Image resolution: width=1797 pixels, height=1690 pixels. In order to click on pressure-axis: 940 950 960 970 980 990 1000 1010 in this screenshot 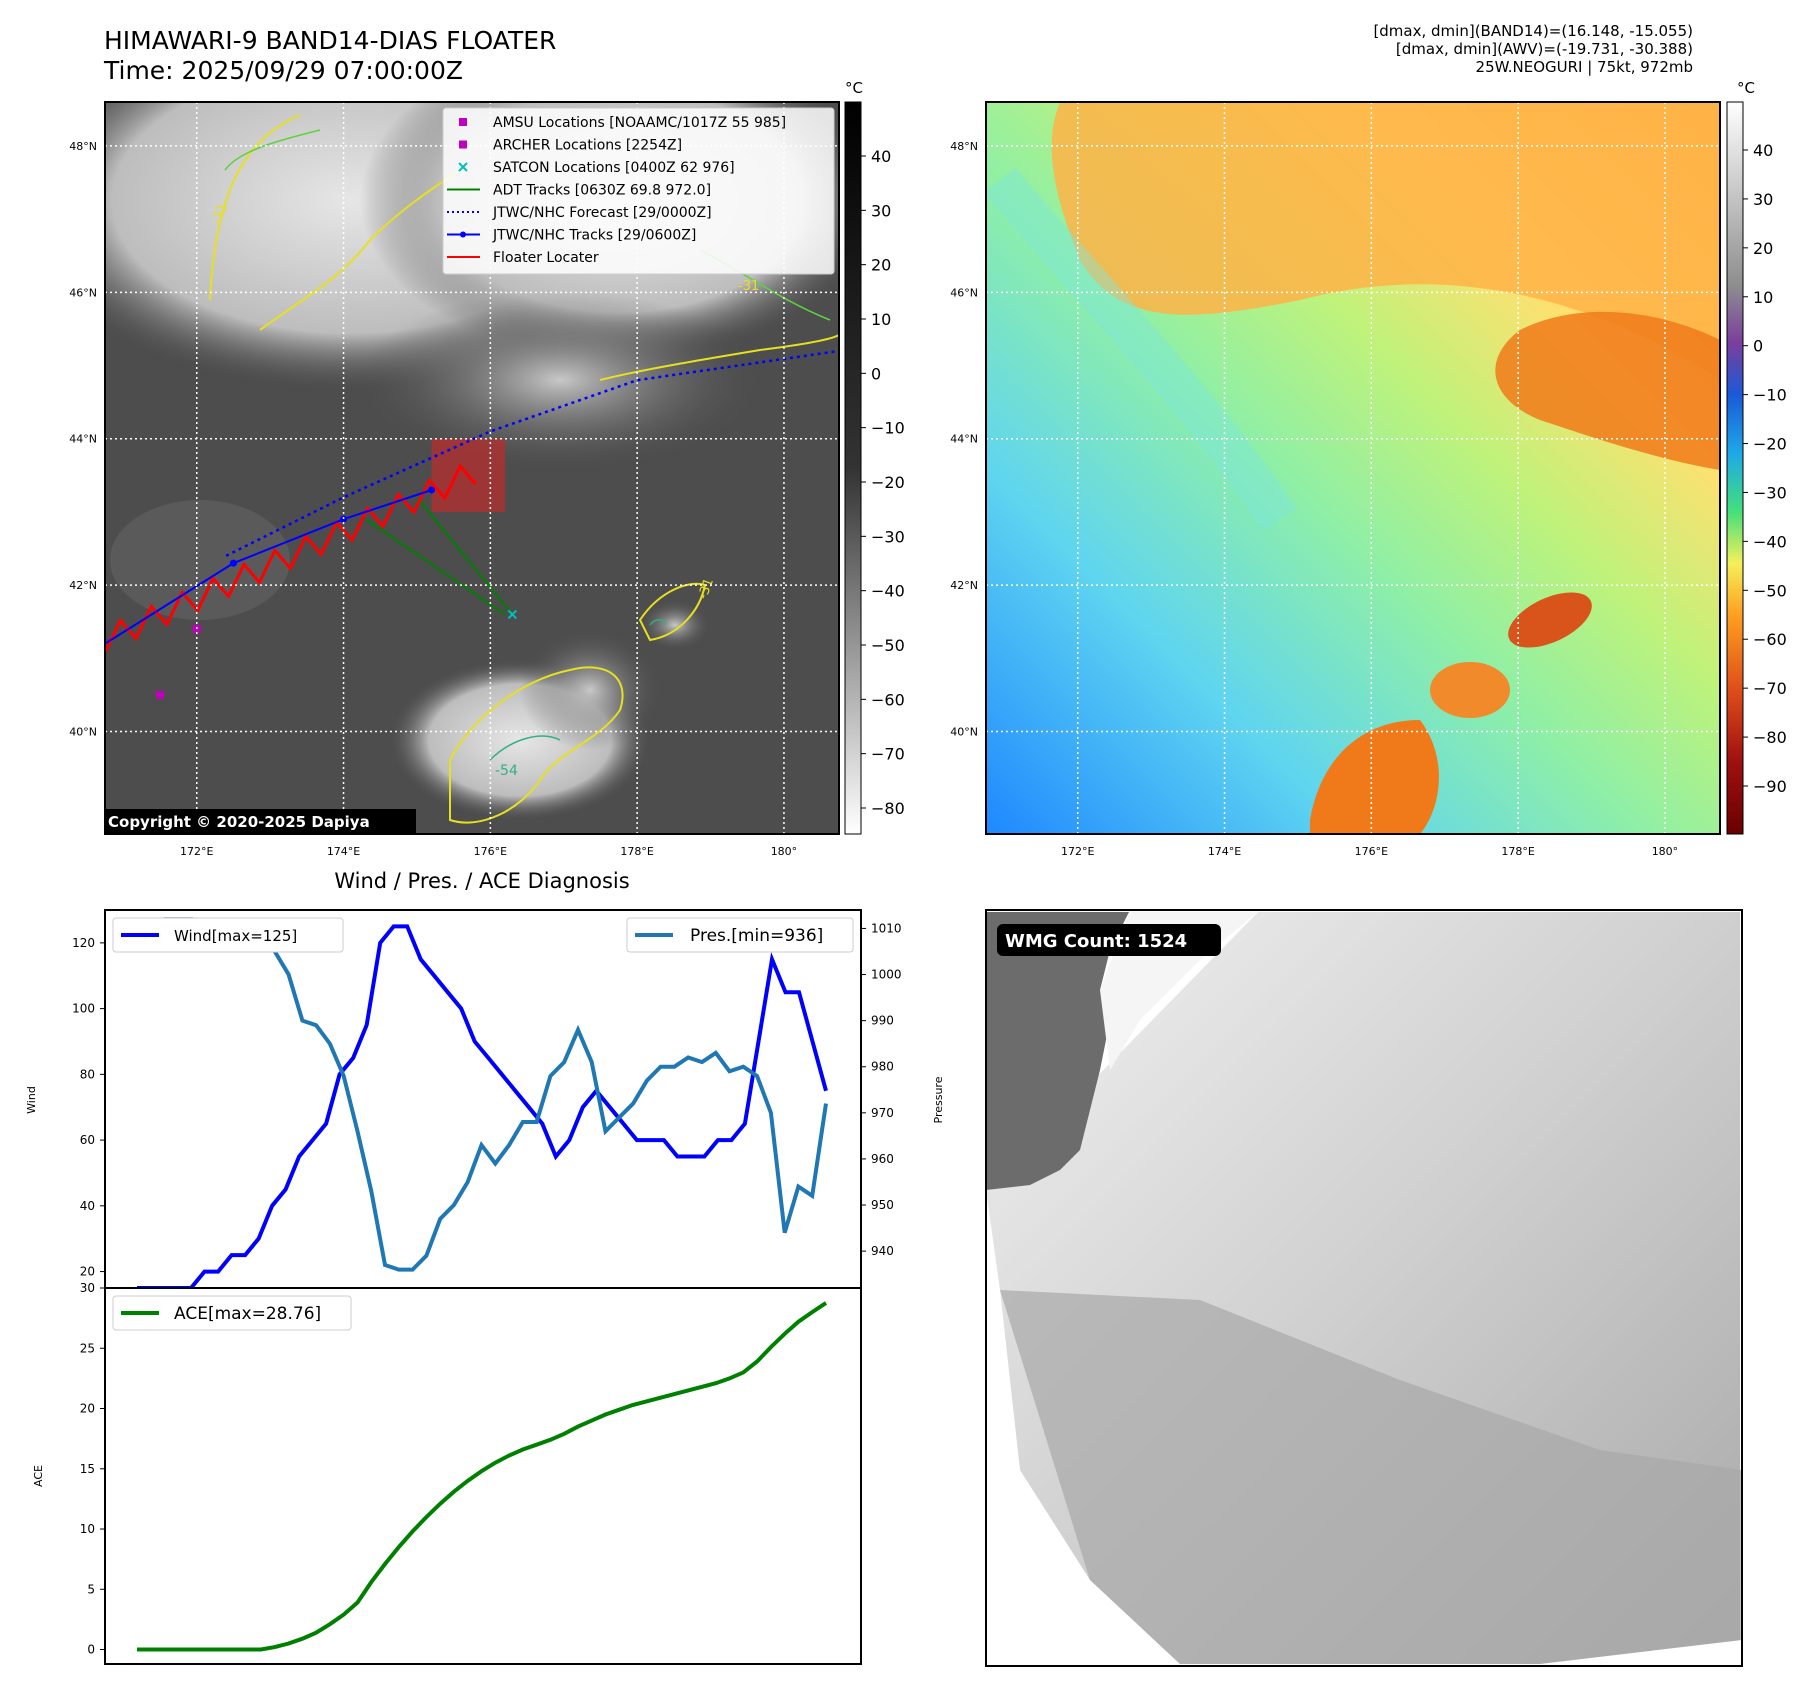, I will do `click(881, 1089)`.